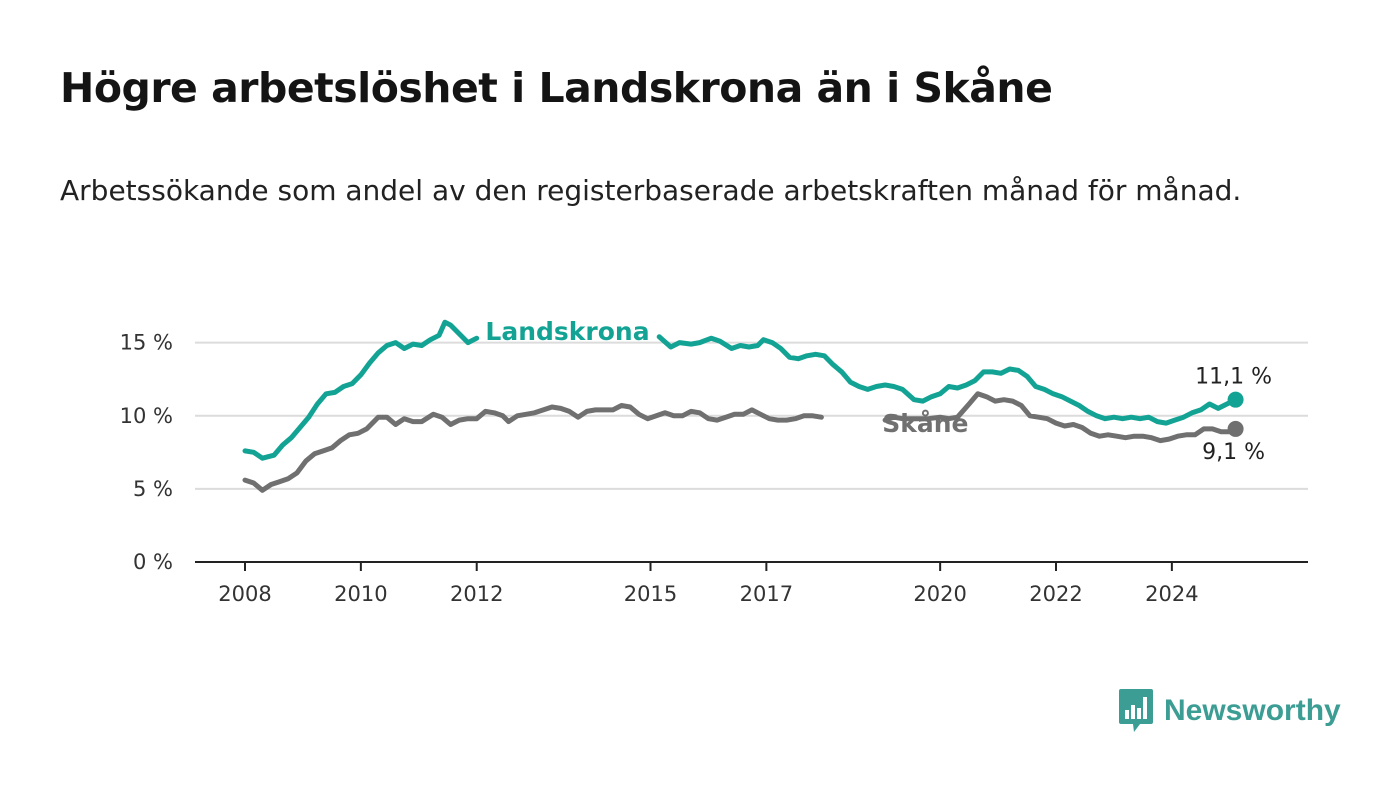  What do you see at coordinates (476, 594) in the screenshot?
I see `x-tick-label: 2012` at bounding box center [476, 594].